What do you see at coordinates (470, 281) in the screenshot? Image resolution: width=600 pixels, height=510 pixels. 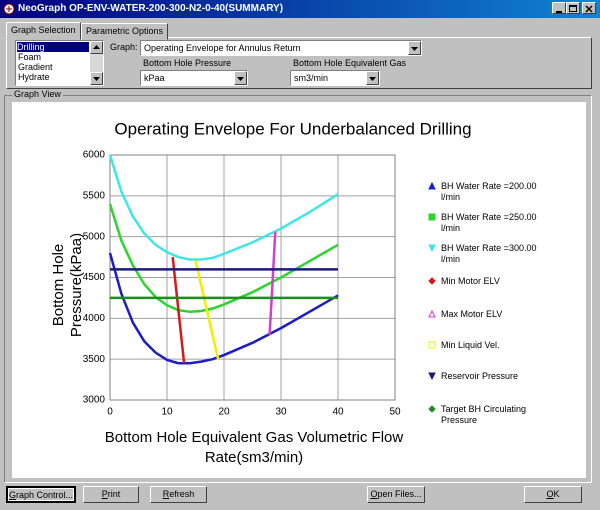 I see `legend-label: Min Motor ELV` at bounding box center [470, 281].